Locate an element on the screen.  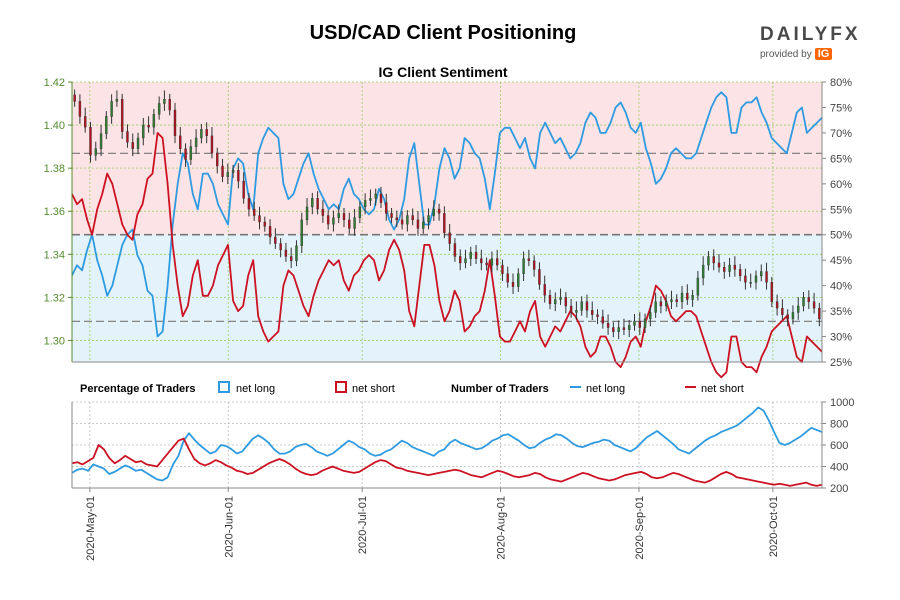
left-tick-label: 1.38 is located at coordinates (54, 169).